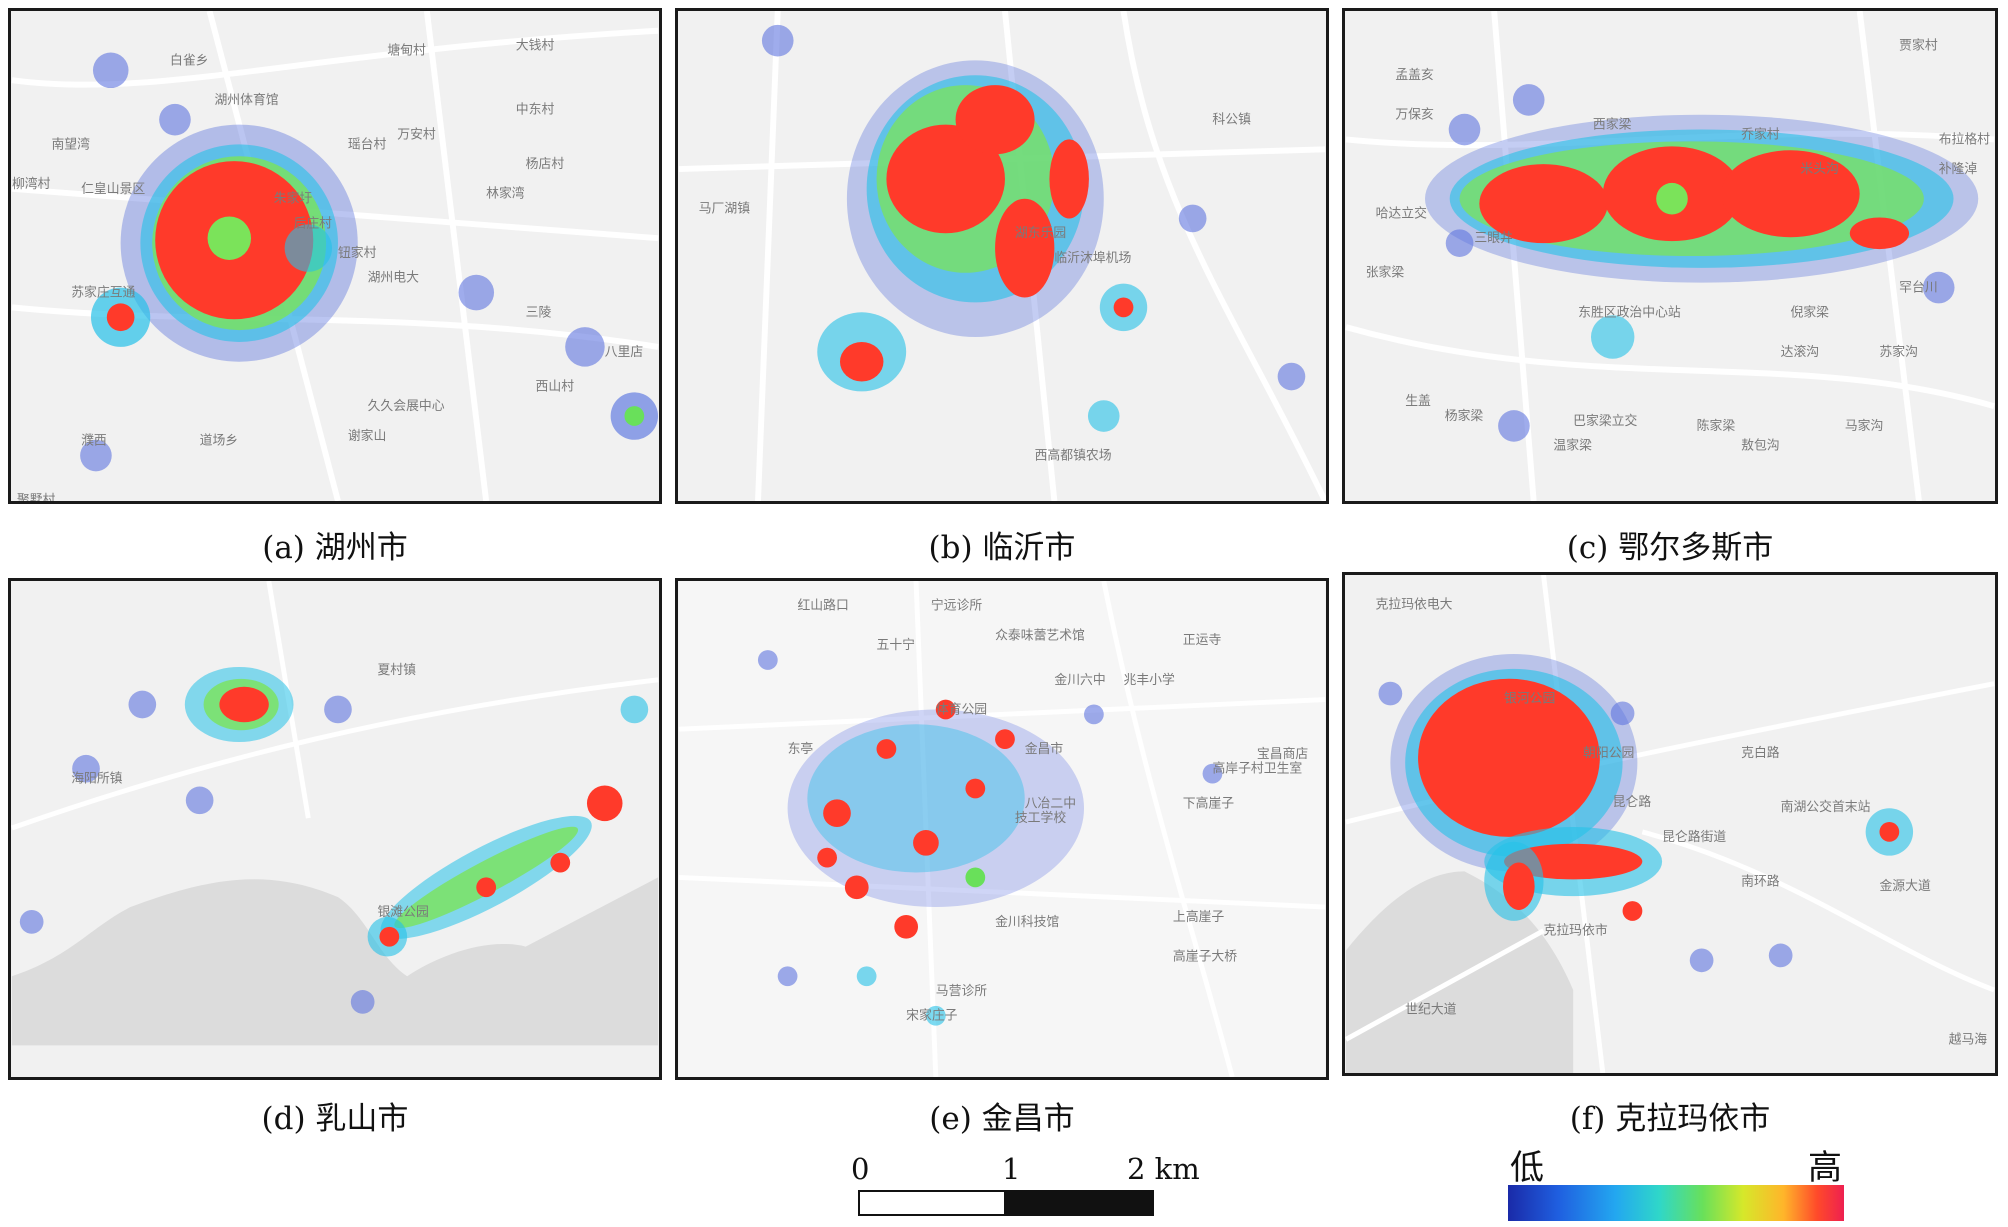 The height and width of the screenshot is (1227, 2008). What do you see at coordinates (1079, 680) in the screenshot?
I see `place-label-e-5: 金川六中` at bounding box center [1079, 680].